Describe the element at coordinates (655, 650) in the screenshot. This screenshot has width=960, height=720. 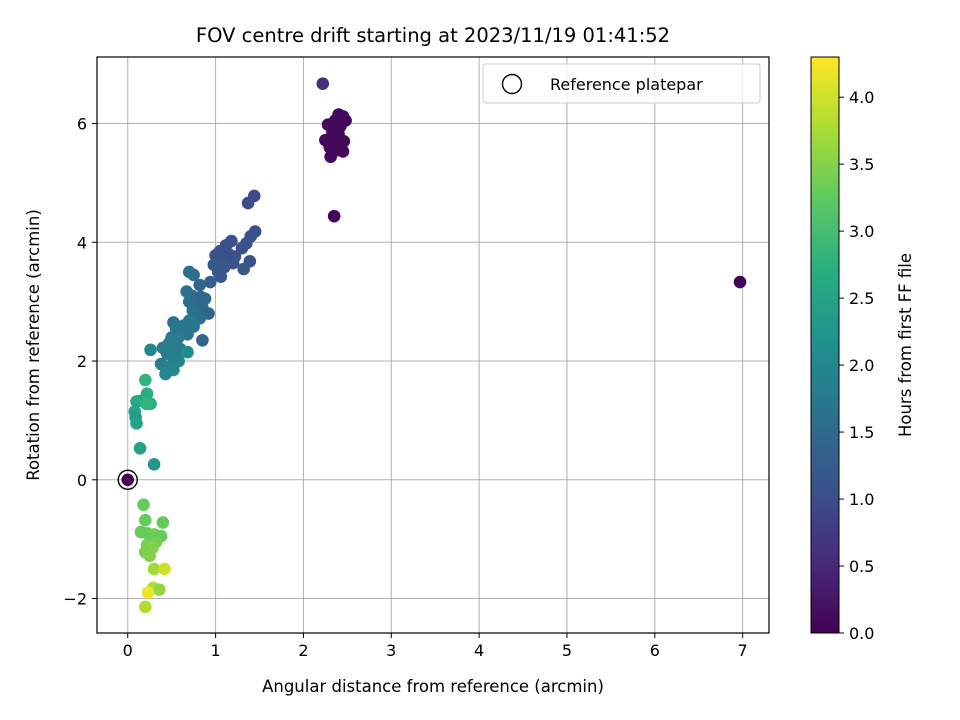
I see `x-tick-label: 6` at that location.